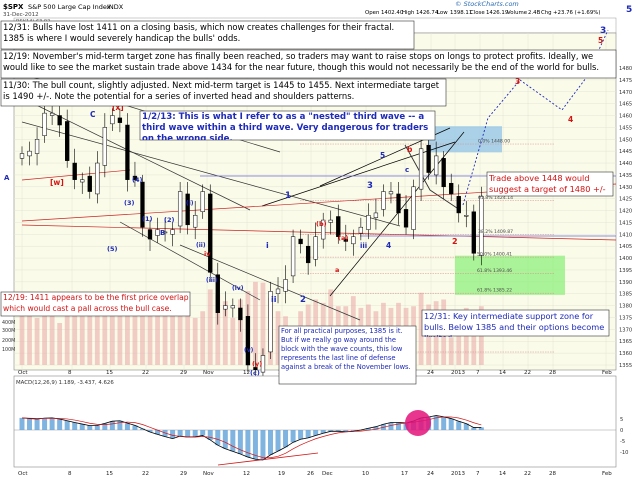  Describe the element at coordinates (494, 142) in the screenshot. I see `fib-level-label: 0.0% 1448.00` at that location.